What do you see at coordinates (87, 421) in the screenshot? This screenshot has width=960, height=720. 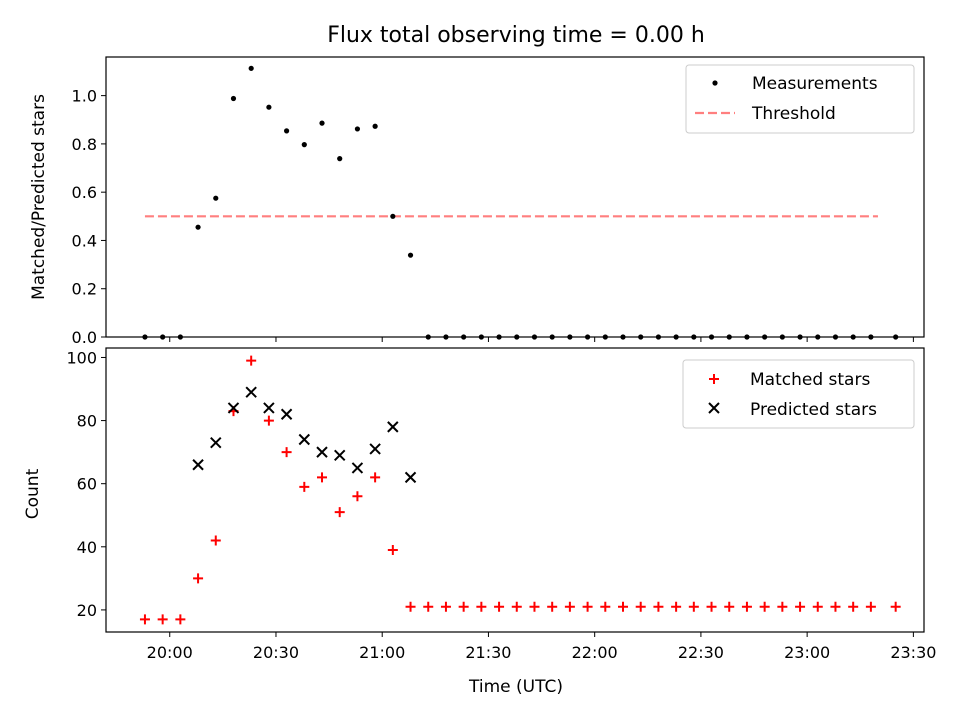 I see `y-tick-label: 80` at bounding box center [87, 421].